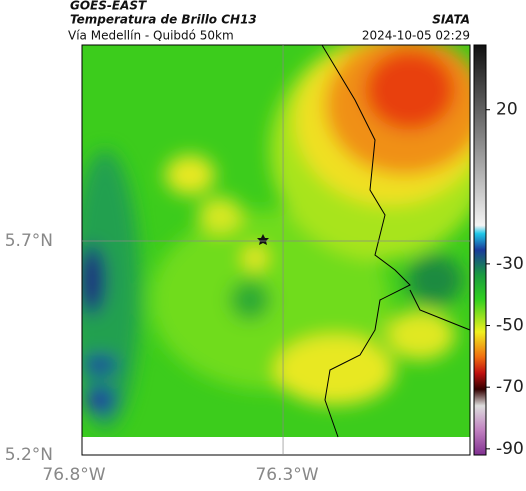 This screenshot has width=526, height=491. Describe the element at coordinates (510, 326) in the screenshot. I see `colorbar-label: -50` at that location.